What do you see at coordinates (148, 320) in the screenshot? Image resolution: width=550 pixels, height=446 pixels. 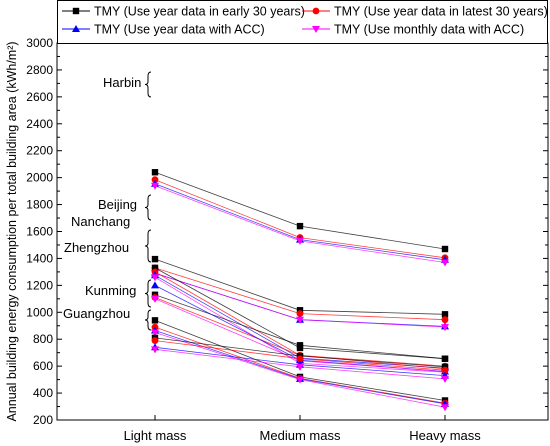 I see `brace-guangzhou` at bounding box center [148, 320].